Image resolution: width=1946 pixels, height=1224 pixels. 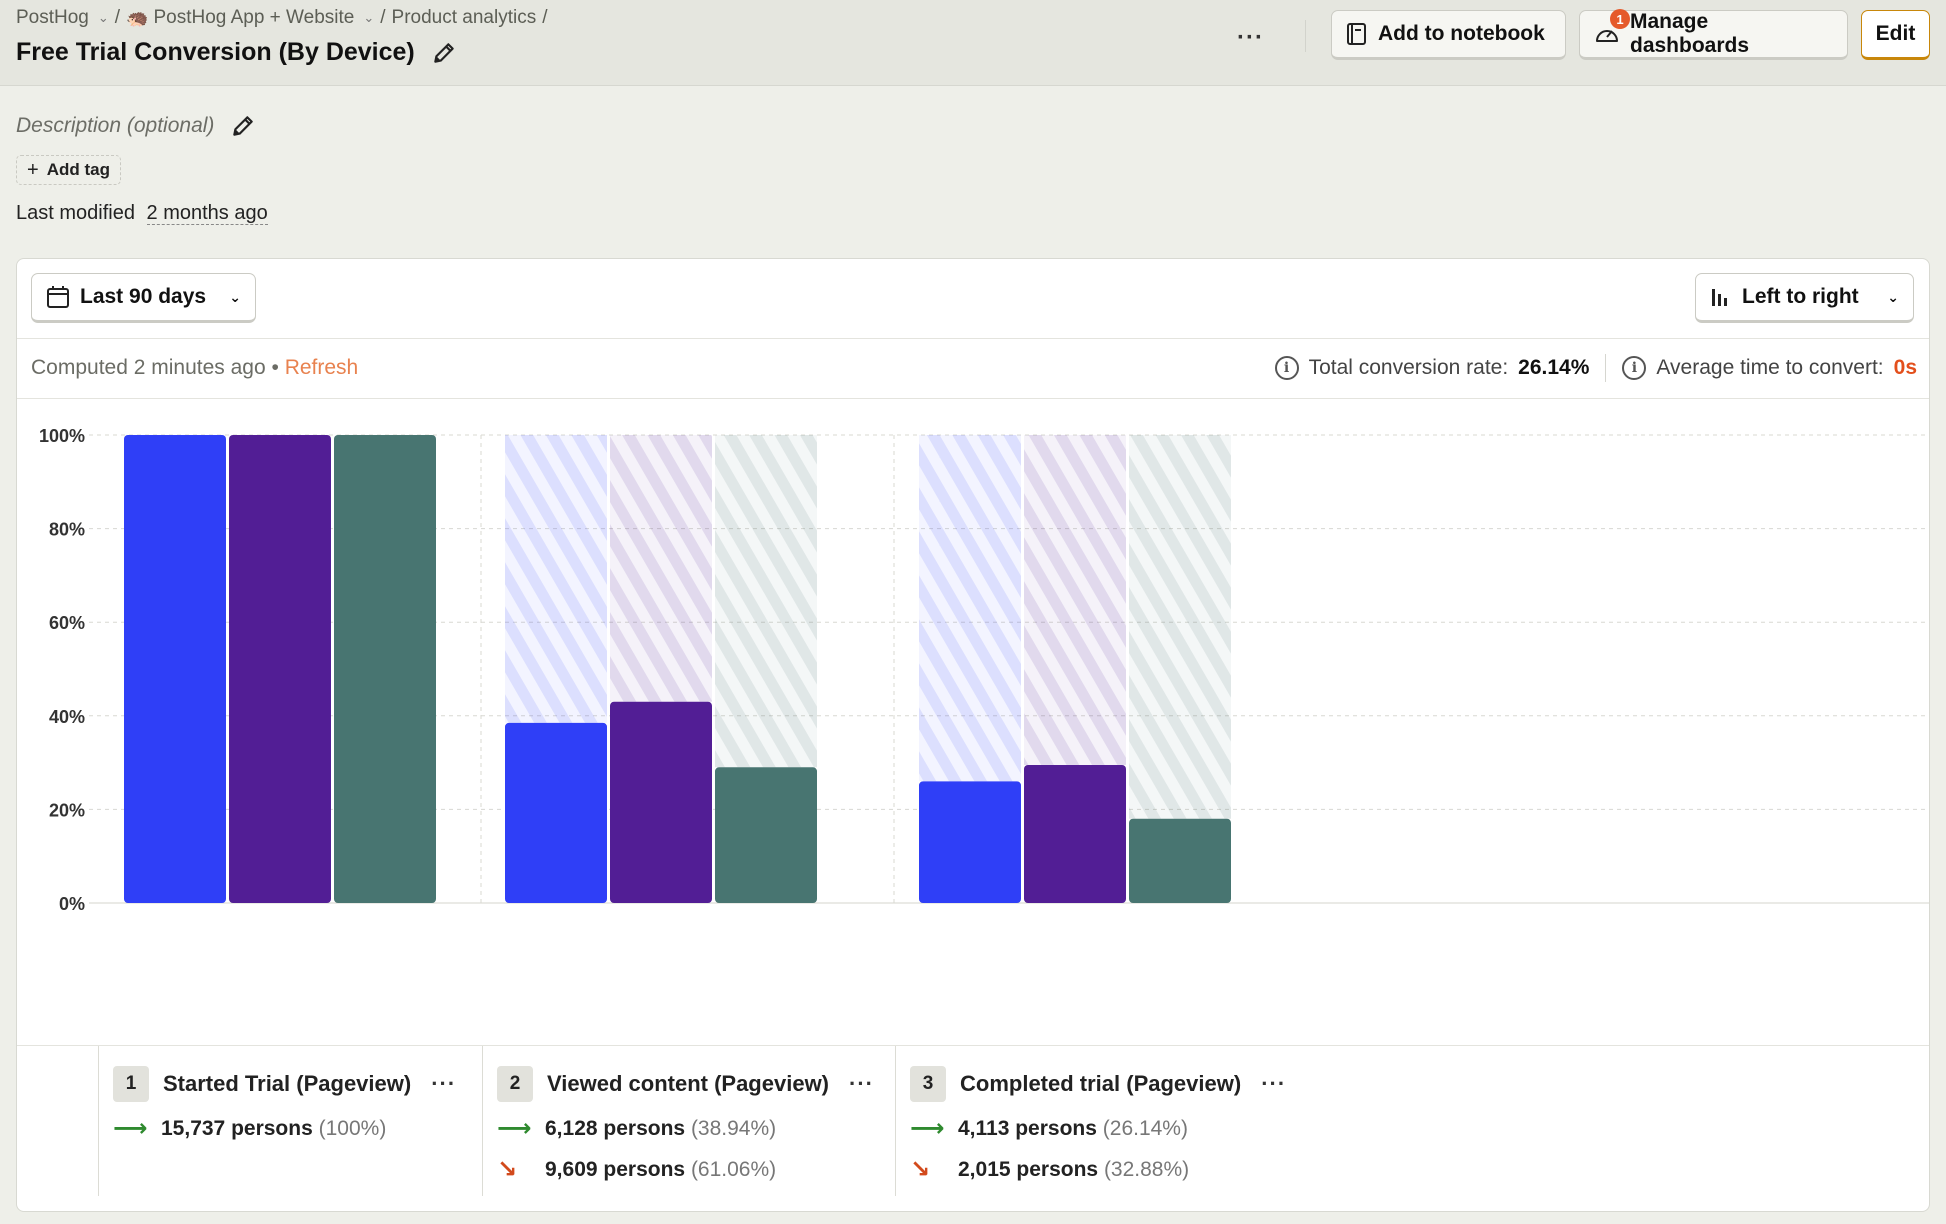 I want to click on y-tick-label: 0%, so click(x=72, y=904).